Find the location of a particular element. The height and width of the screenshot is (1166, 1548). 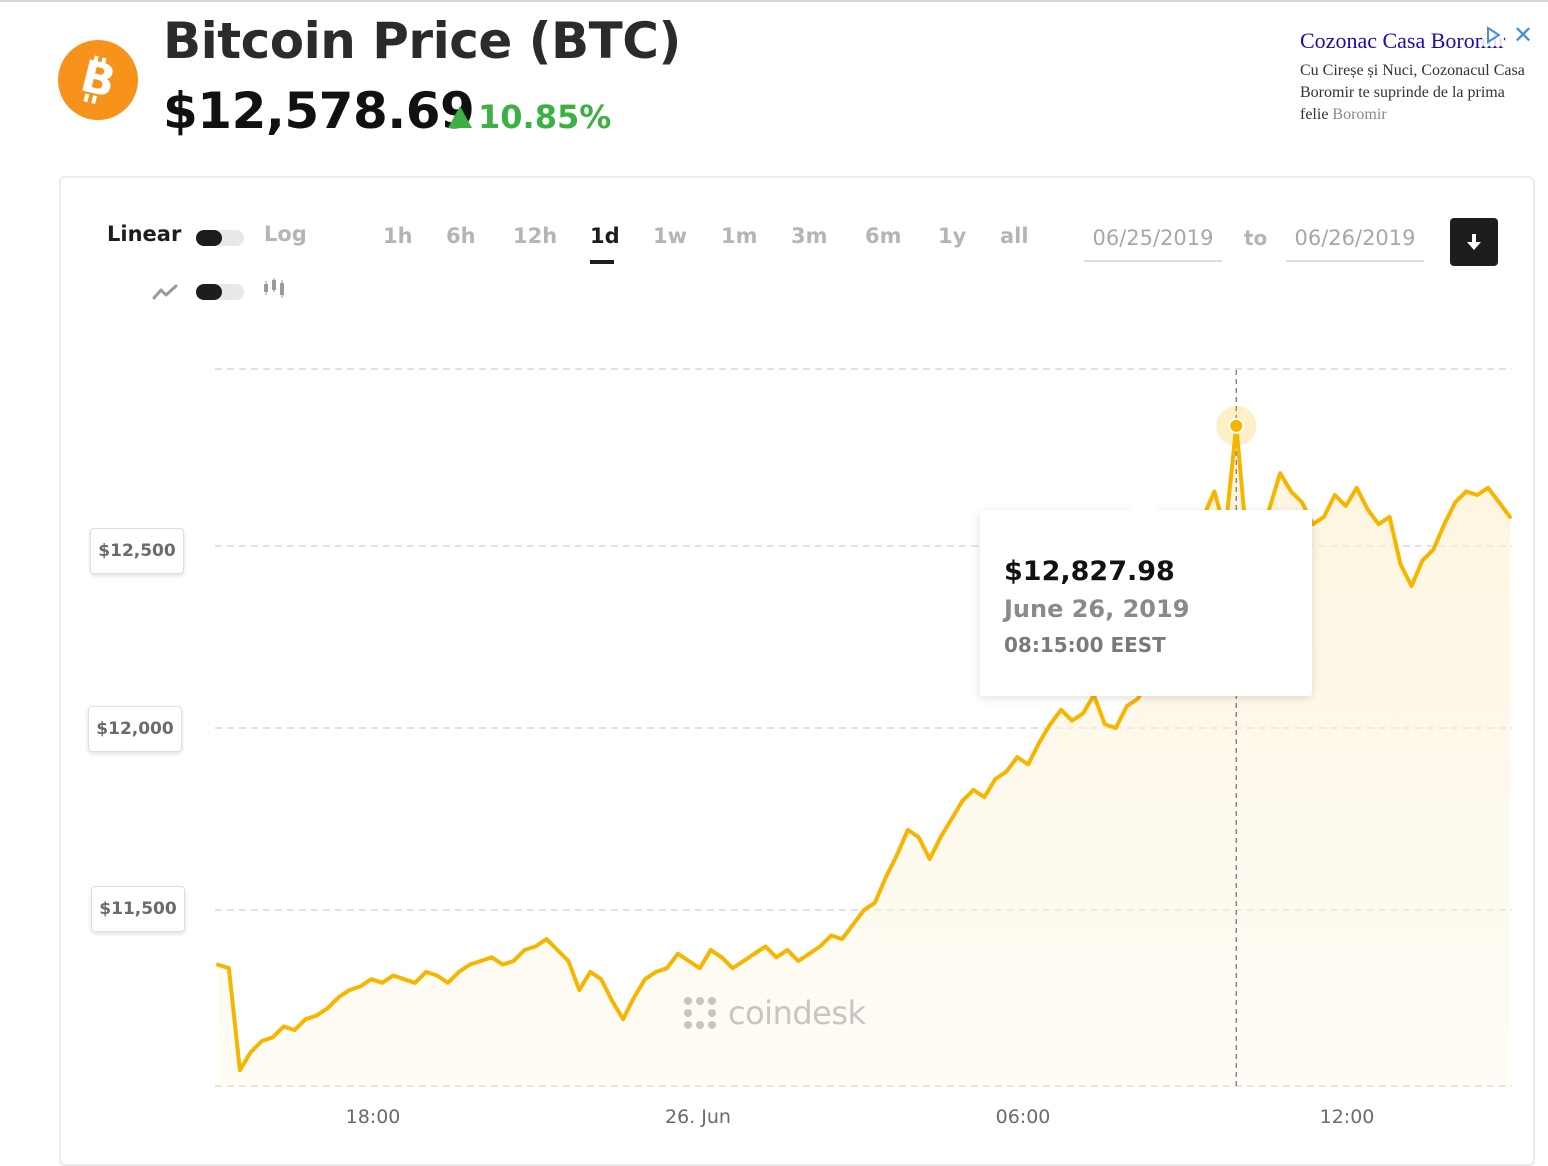

x-tick-label: 18:00 is located at coordinates (373, 1117).